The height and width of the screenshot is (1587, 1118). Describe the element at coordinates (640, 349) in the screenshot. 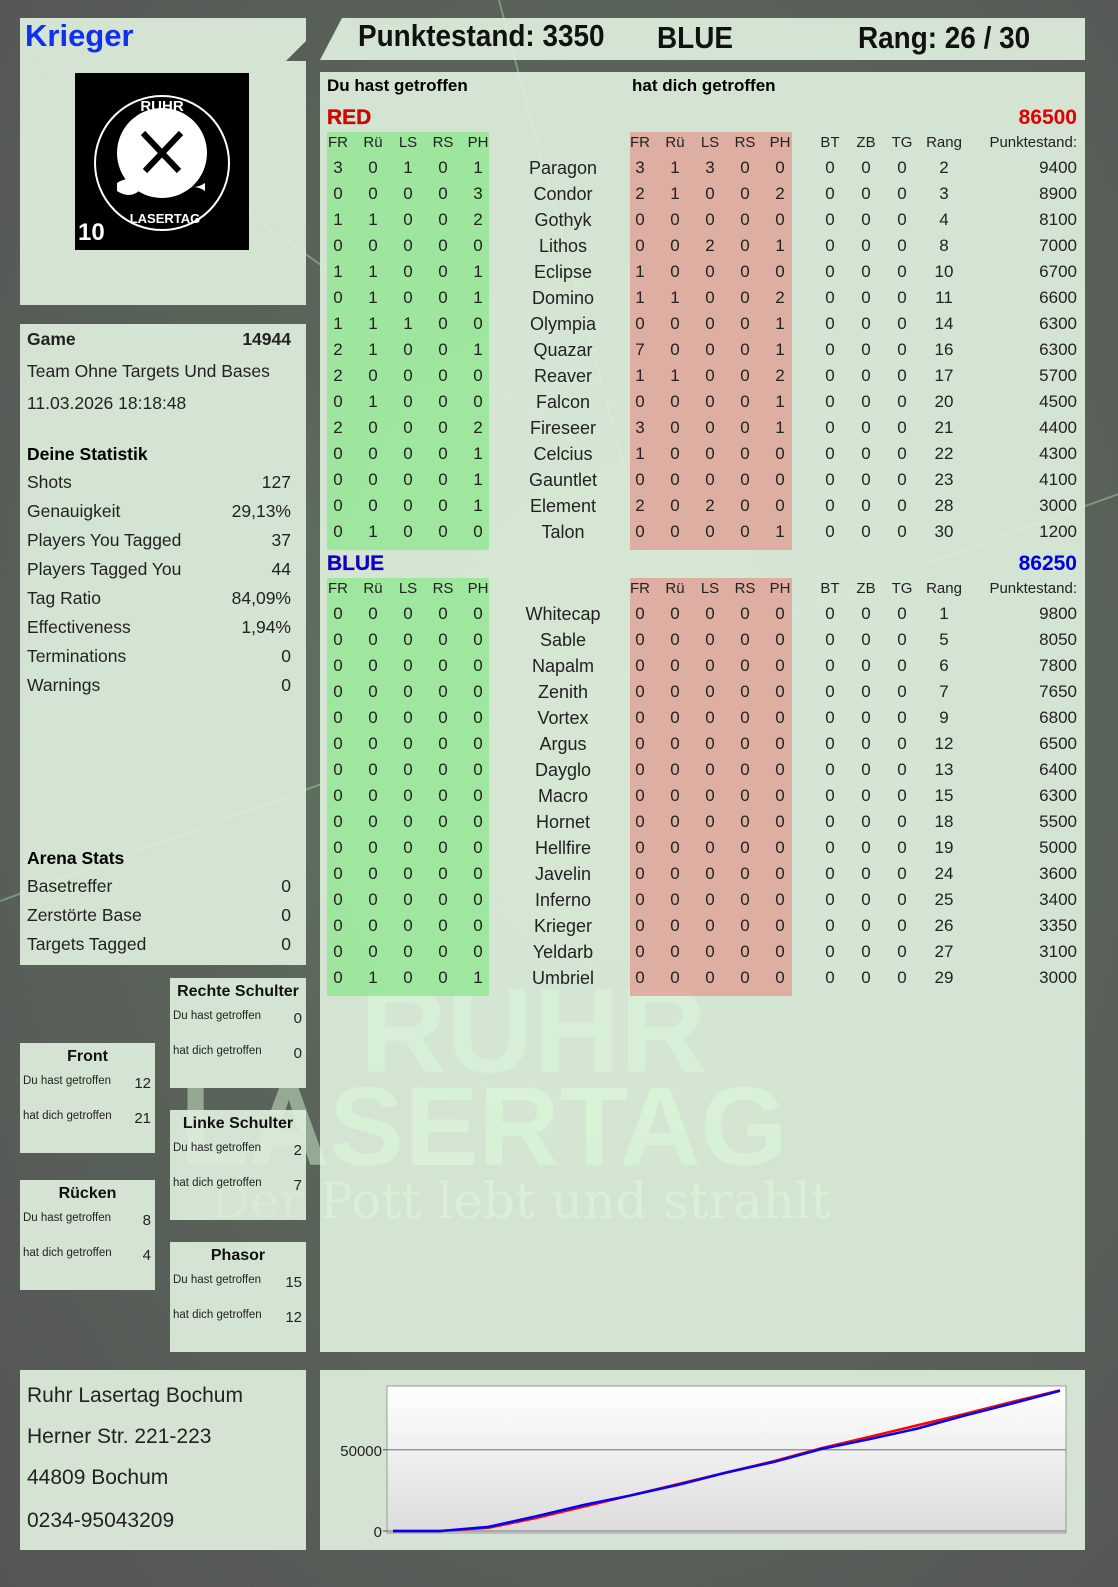

I see `hit-you-count: 7` at that location.